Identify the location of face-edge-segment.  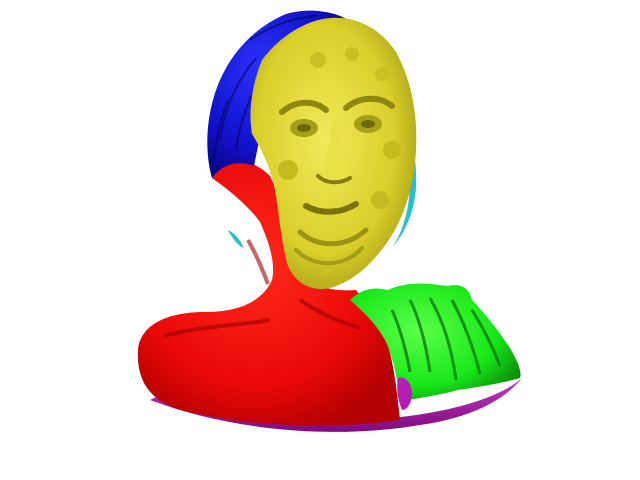
(402, 164).